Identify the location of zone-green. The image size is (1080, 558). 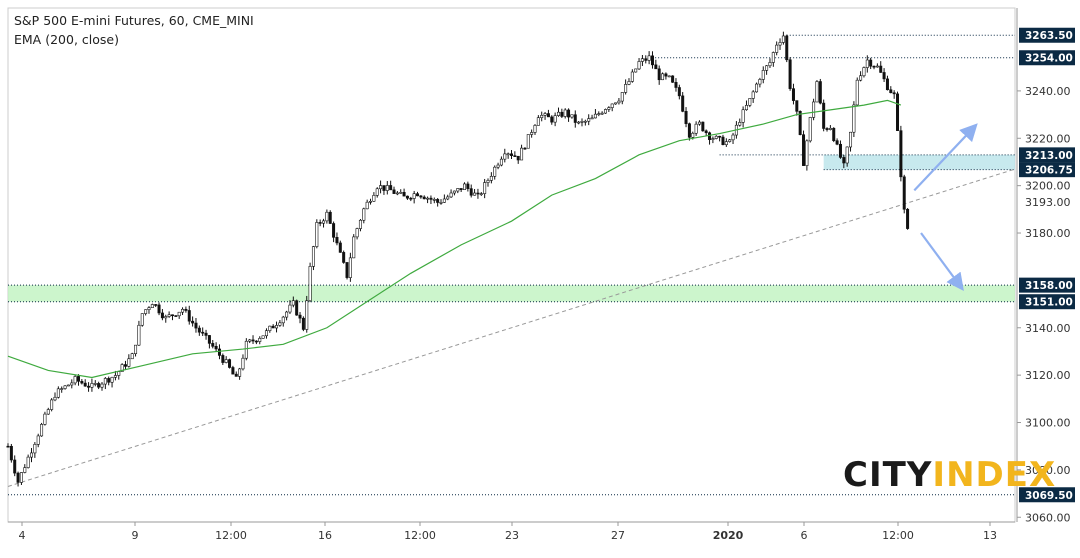
(511, 293).